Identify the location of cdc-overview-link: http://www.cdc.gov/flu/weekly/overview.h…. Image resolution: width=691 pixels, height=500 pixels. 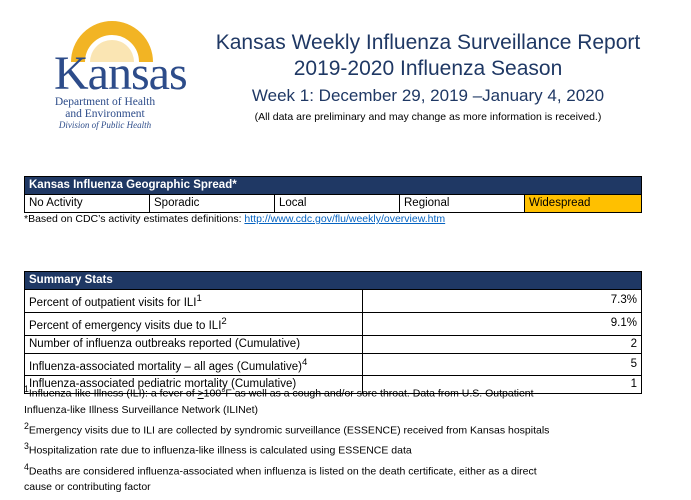
(345, 219).